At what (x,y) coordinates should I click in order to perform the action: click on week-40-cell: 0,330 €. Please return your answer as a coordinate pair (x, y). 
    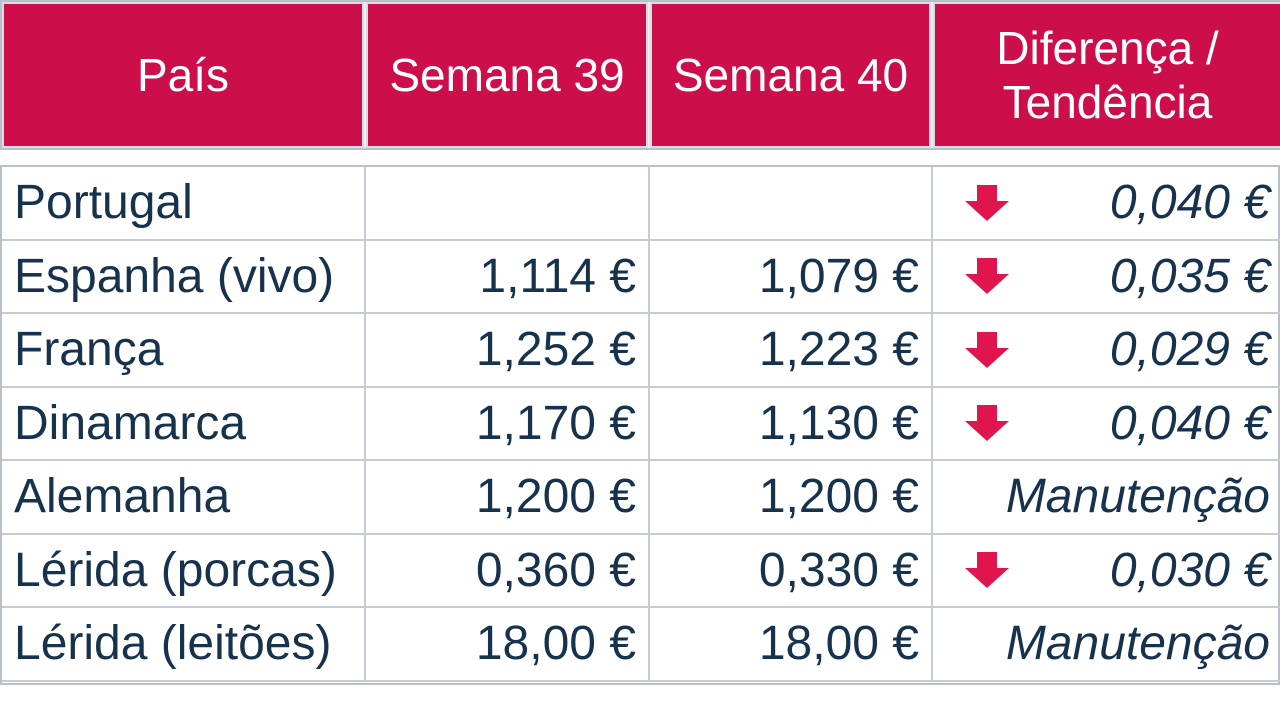
    Looking at the image, I should click on (791, 571).